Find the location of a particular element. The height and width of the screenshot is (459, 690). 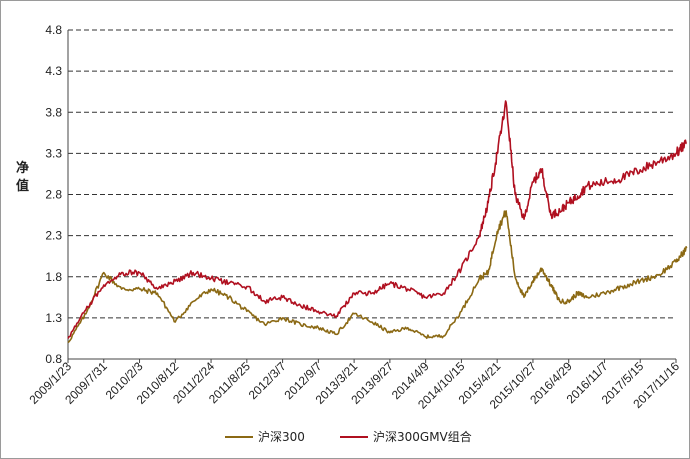

y-tick-label: 3.3 is located at coordinates (53, 153).